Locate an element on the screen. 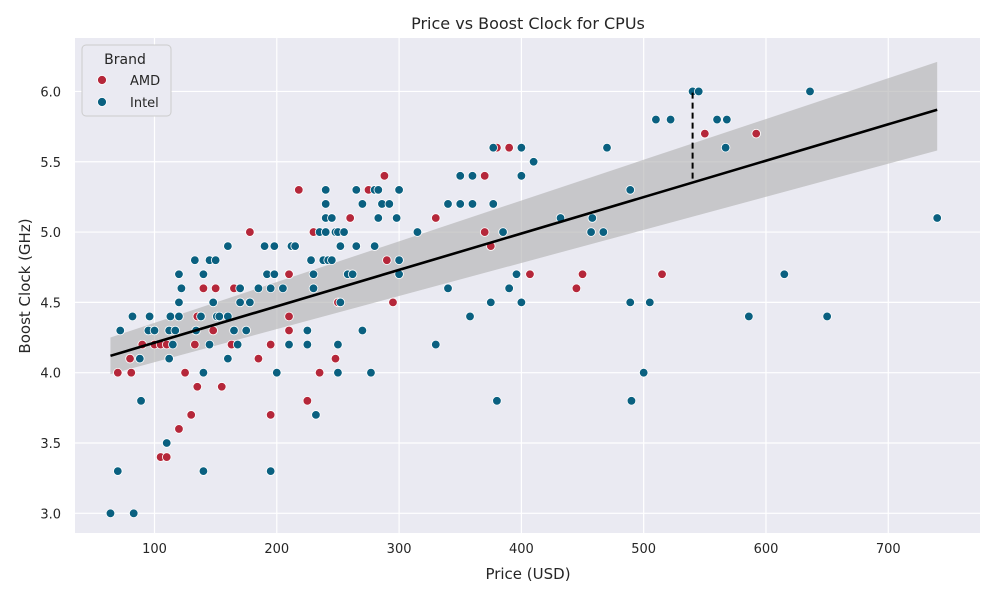 The height and width of the screenshot is (600, 1000). y-tick-label: 3.5 is located at coordinates (50, 444).